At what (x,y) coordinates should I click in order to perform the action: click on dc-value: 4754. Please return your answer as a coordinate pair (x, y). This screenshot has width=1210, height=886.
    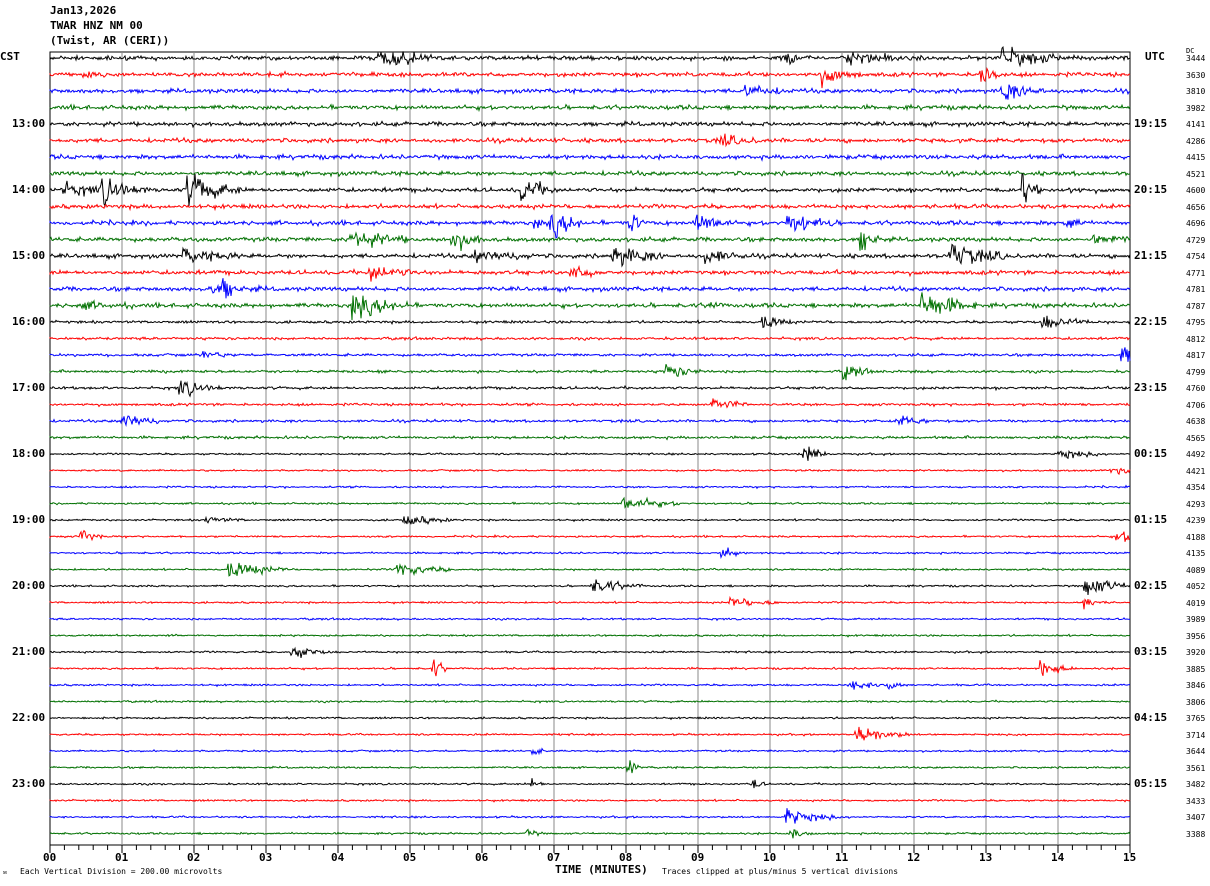
    Looking at the image, I should click on (1196, 256).